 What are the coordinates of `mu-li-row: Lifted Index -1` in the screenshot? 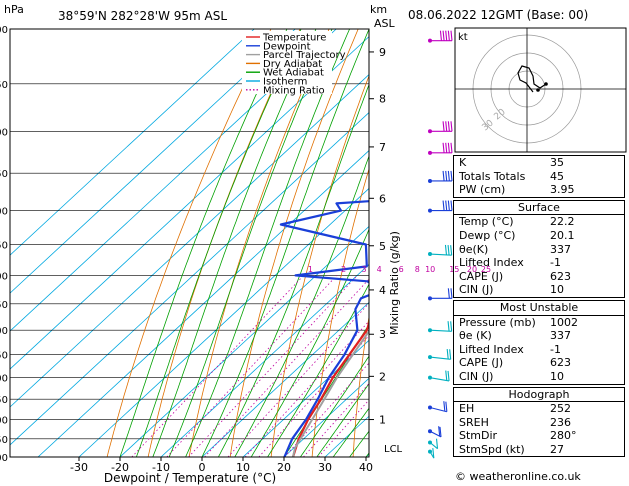 It's located at (510, 349).